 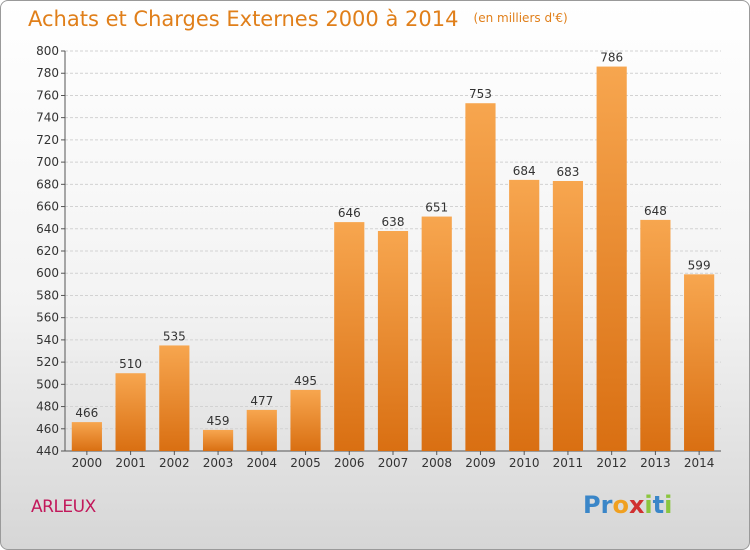 What do you see at coordinates (699, 463) in the screenshot?
I see `x-tick-label: 2014` at bounding box center [699, 463].